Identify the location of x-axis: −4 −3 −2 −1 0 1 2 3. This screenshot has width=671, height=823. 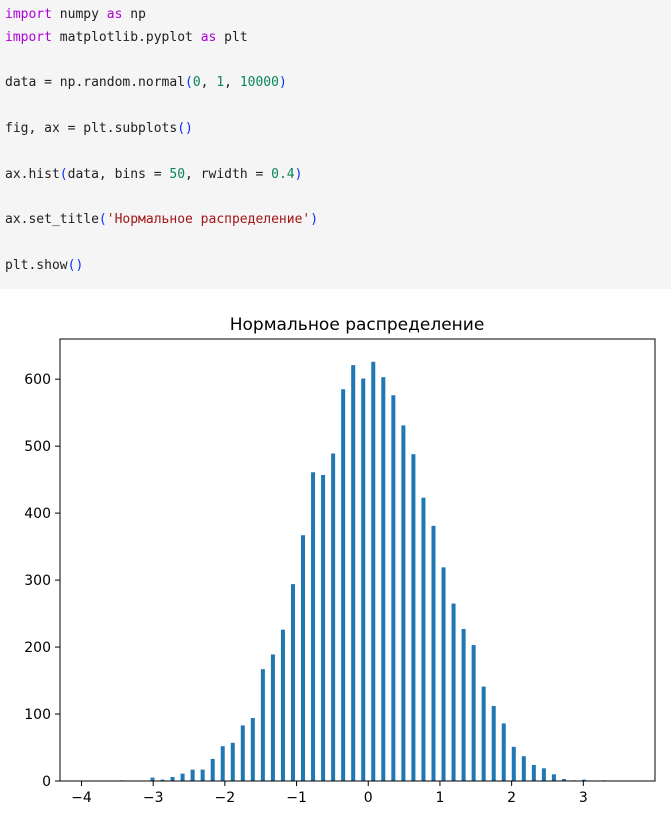
(329, 793).